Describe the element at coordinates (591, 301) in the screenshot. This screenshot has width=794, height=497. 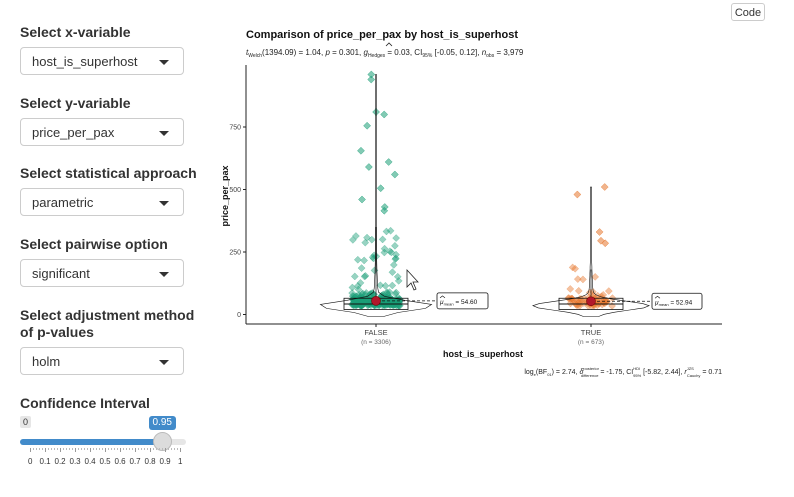
I see `mean-point` at that location.